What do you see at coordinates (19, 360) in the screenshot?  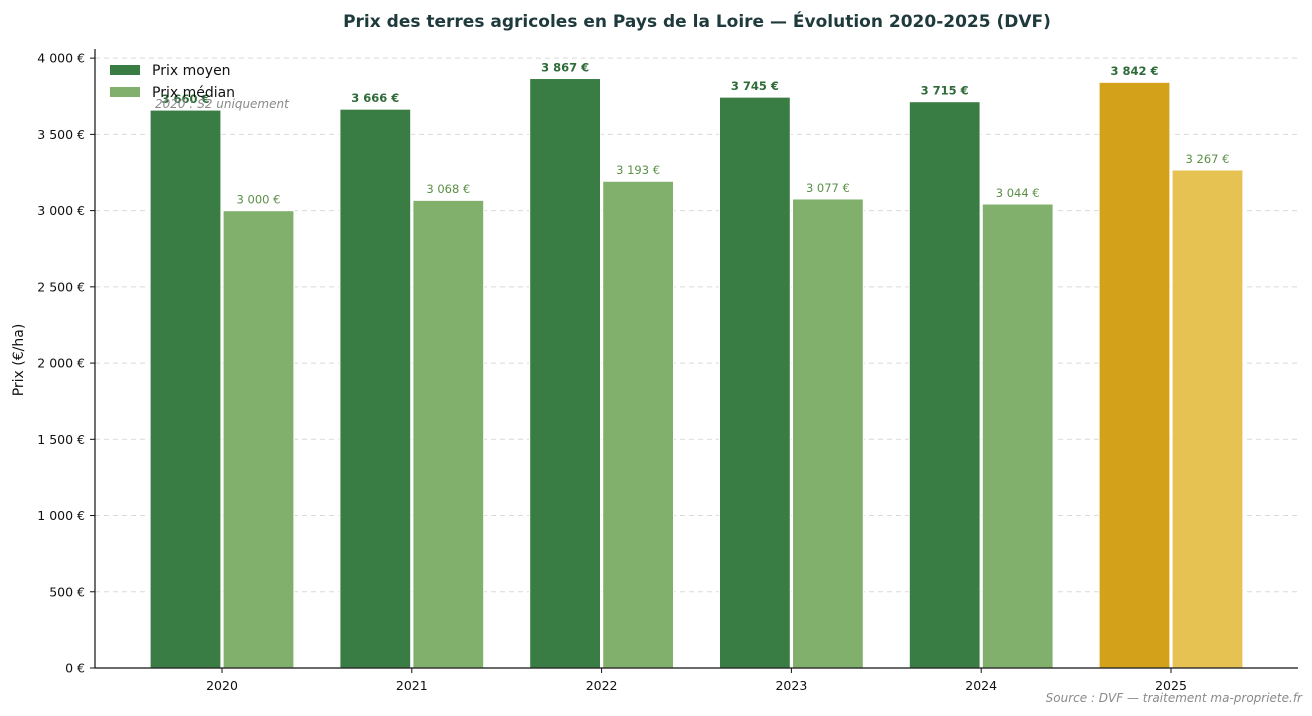 I see `y-axis-label: Prix (€/ha)` at bounding box center [19, 360].